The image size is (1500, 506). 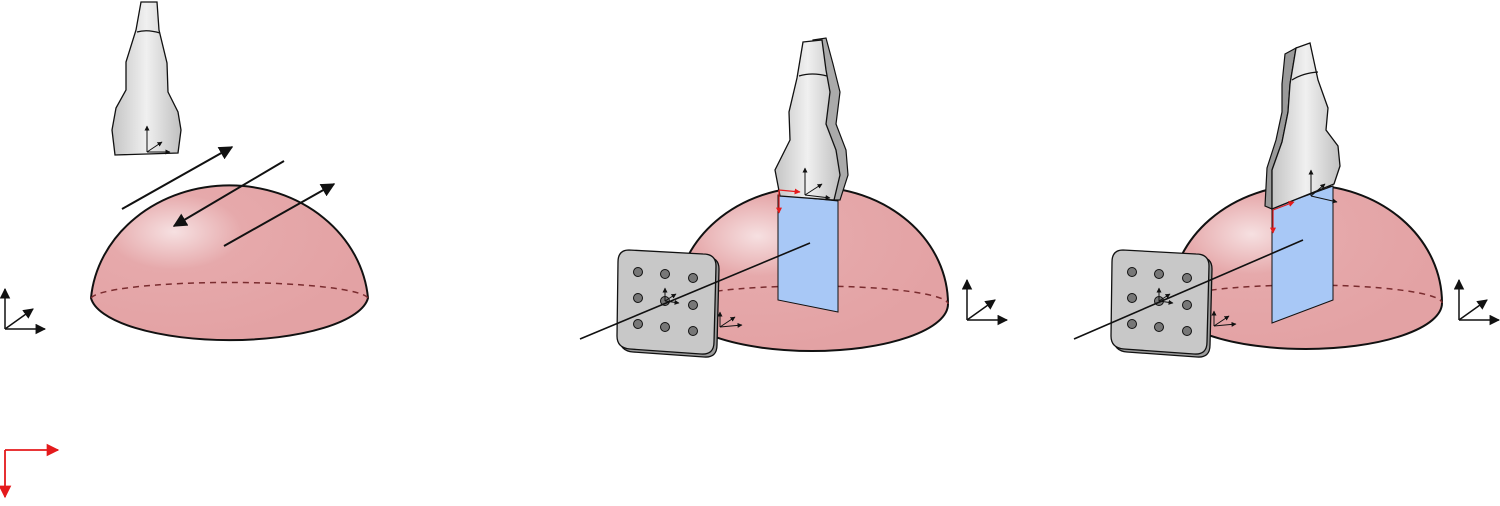 What do you see at coordinates (671, 296) in the screenshot?
I see `marker-frame-b` at bounding box center [671, 296].